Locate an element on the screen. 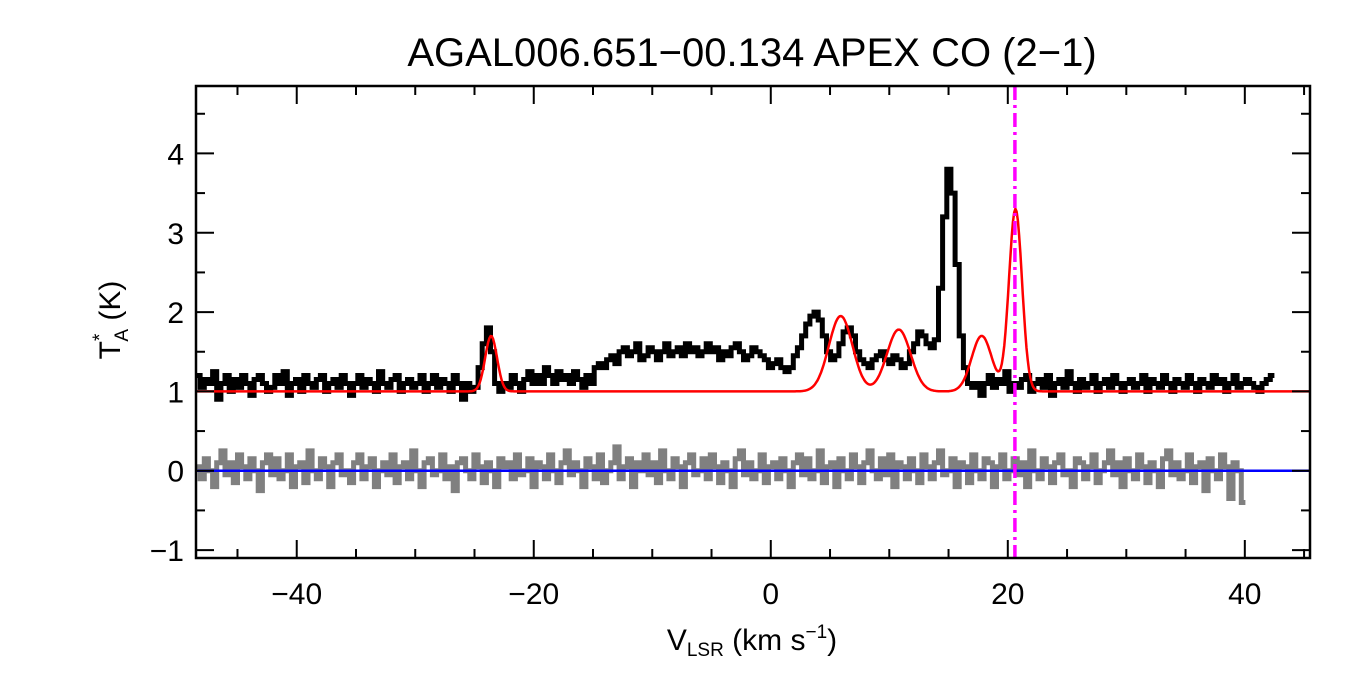 The height and width of the screenshot is (675, 1350). y-axis-label-sup: * is located at coordinates (100, 337).